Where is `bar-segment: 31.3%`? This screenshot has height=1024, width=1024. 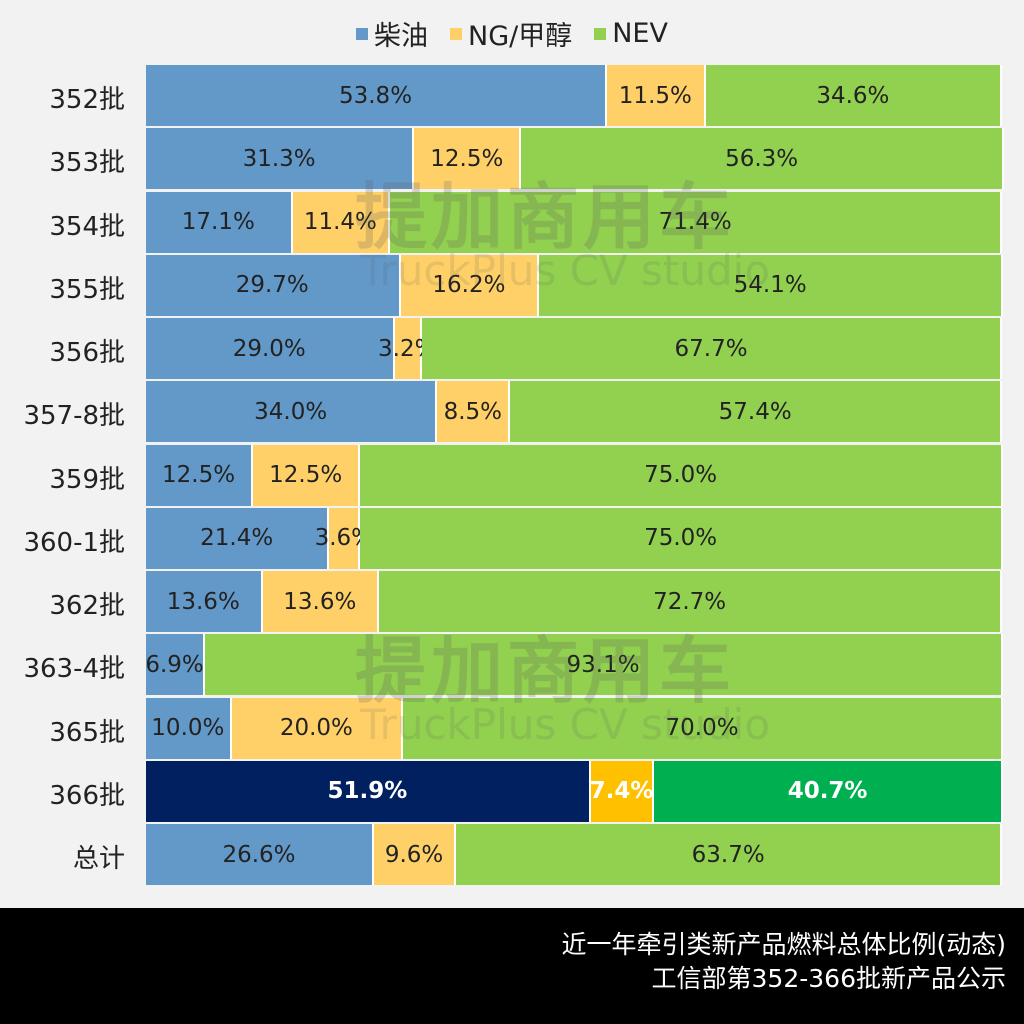
bar-segment: 31.3% is located at coordinates (280, 159).